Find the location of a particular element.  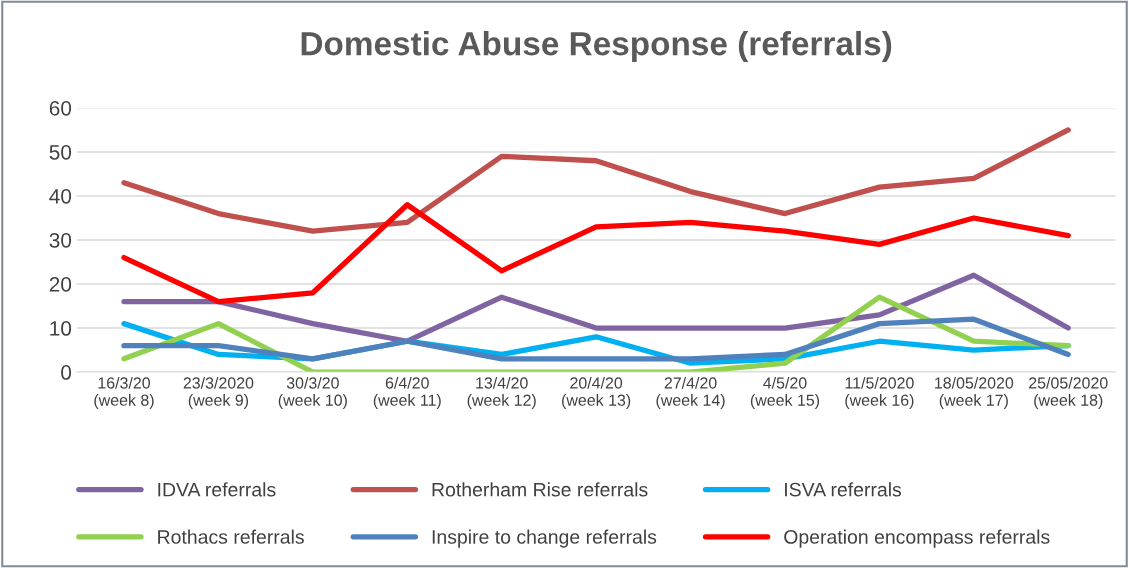

legend-label: ISVA referrals is located at coordinates (843, 489).